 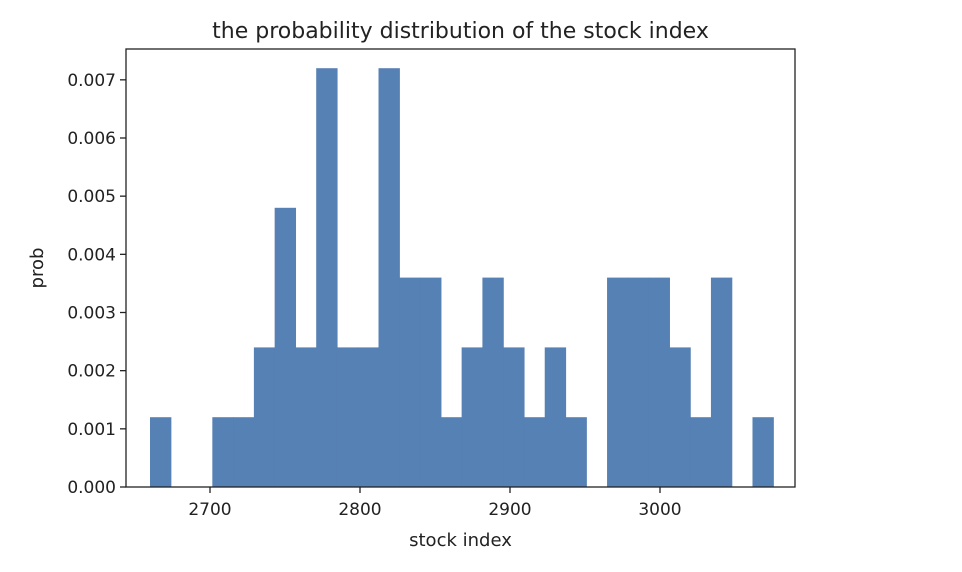 What do you see at coordinates (96, 284) in the screenshot?
I see `y-axis: 0.000 0.001 0.002 0.003 0.004 0.005 0.006 0.007` at bounding box center [96, 284].